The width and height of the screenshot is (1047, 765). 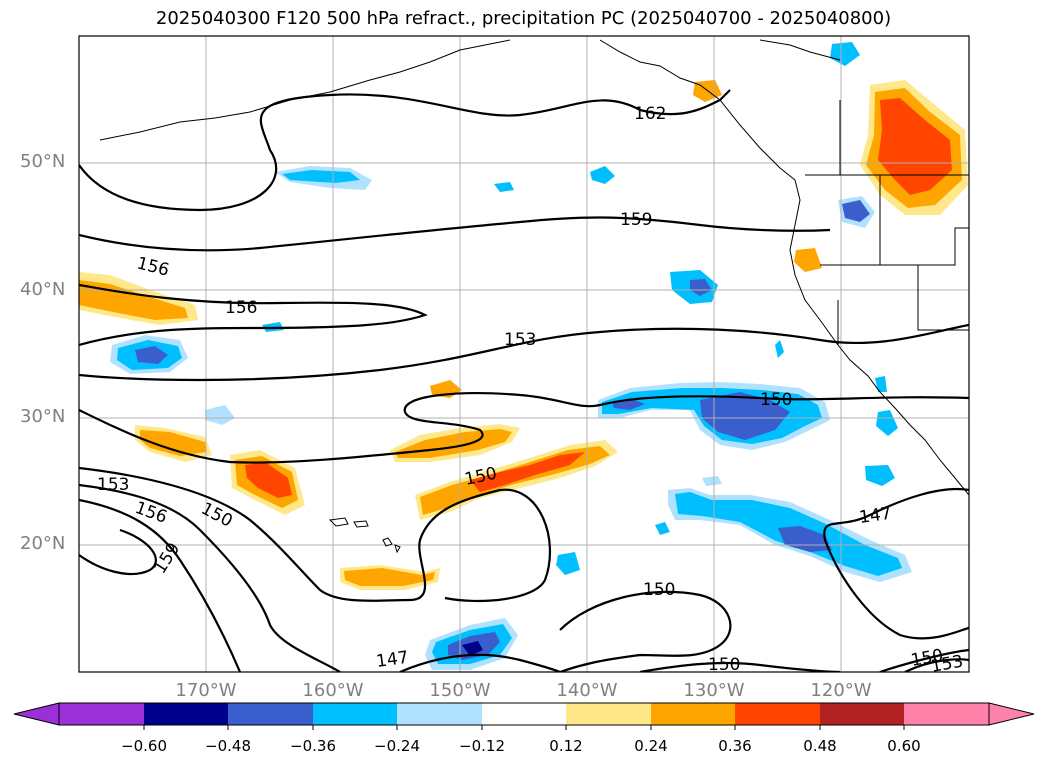 What do you see at coordinates (482, 746) in the screenshot?
I see `colorbar-tick-label: −0.12` at bounding box center [482, 746].